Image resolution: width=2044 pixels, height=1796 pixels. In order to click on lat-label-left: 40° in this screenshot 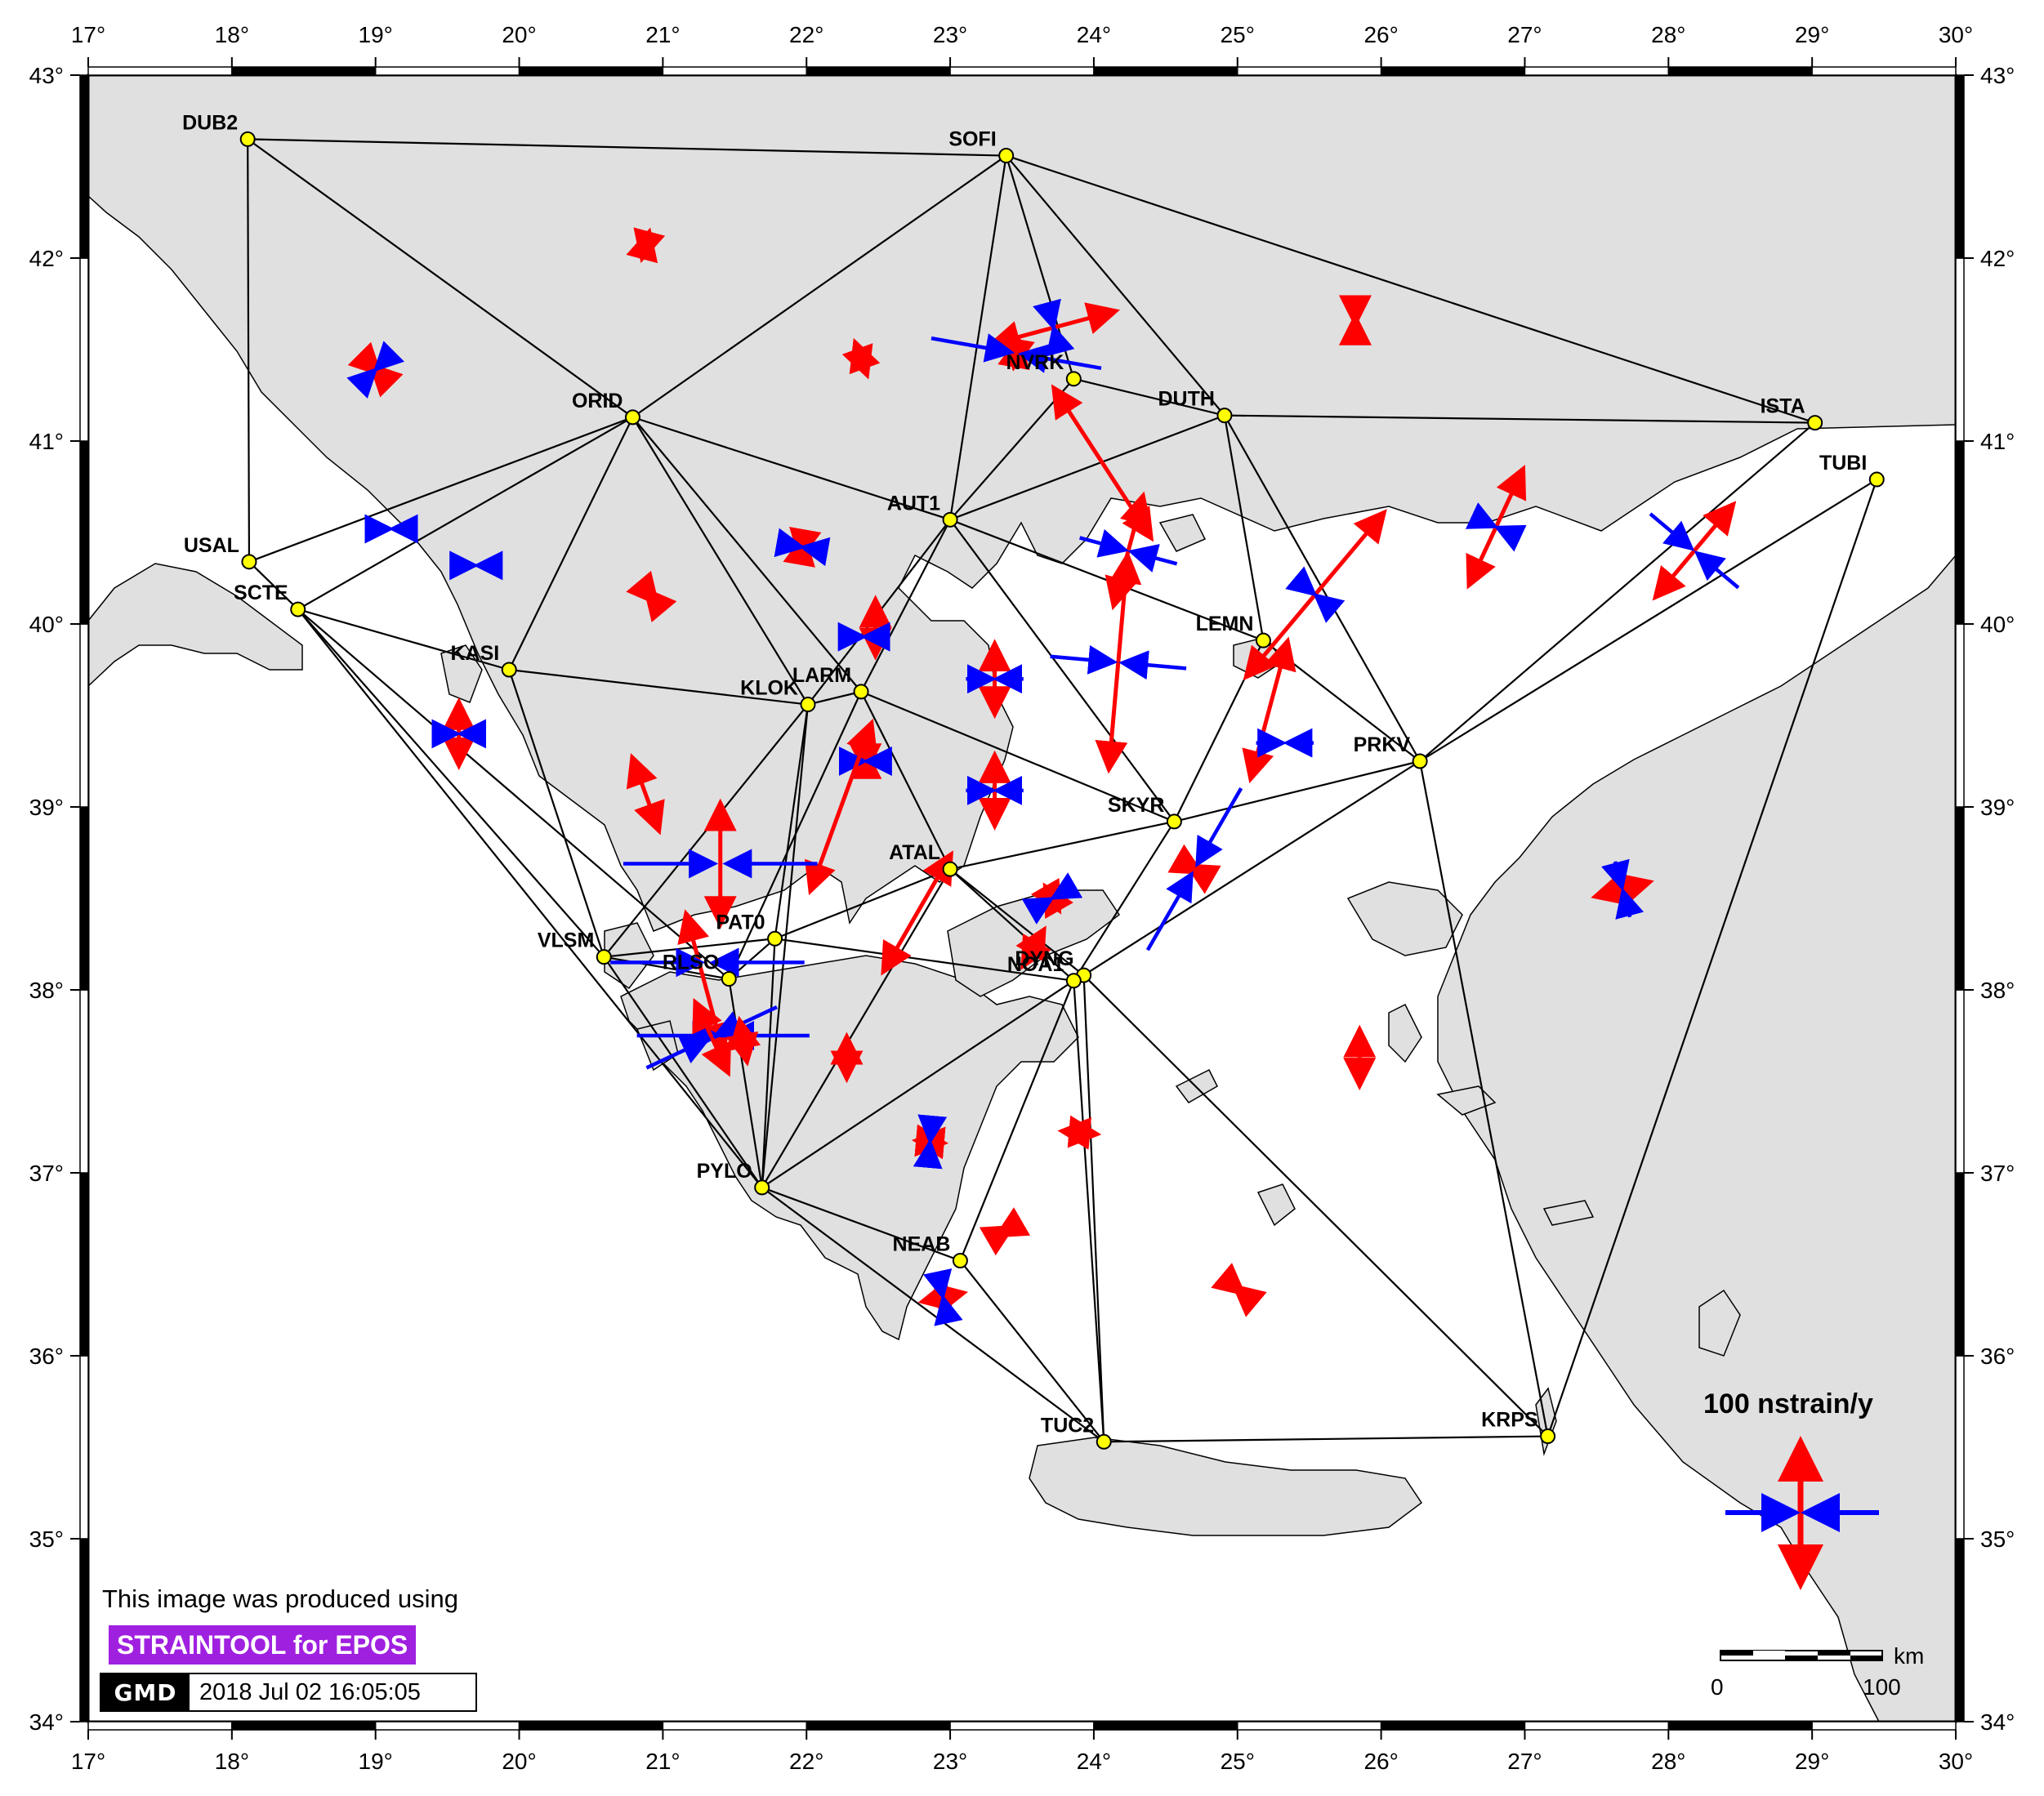, I will do `click(46, 624)`.